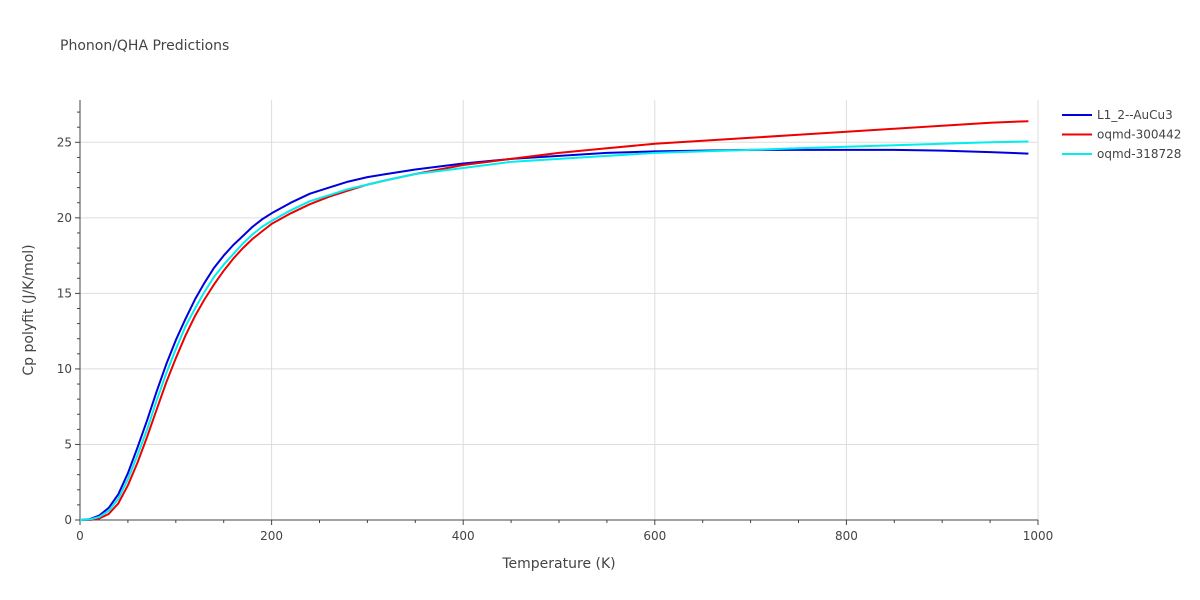 This screenshot has width=1200, height=600. I want to click on legend-item: oqmd-318728, so click(1121, 154).